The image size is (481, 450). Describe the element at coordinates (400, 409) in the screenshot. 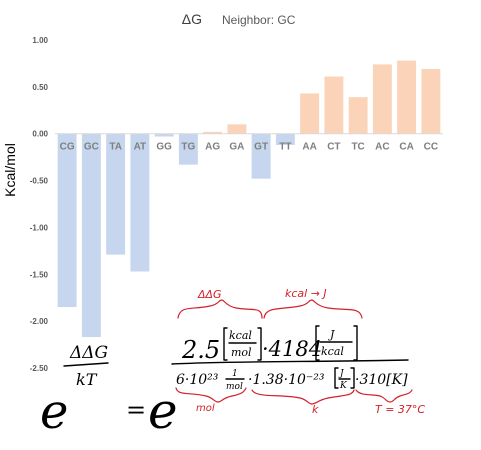

I see `label-temperature: T = 37°C` at that location.